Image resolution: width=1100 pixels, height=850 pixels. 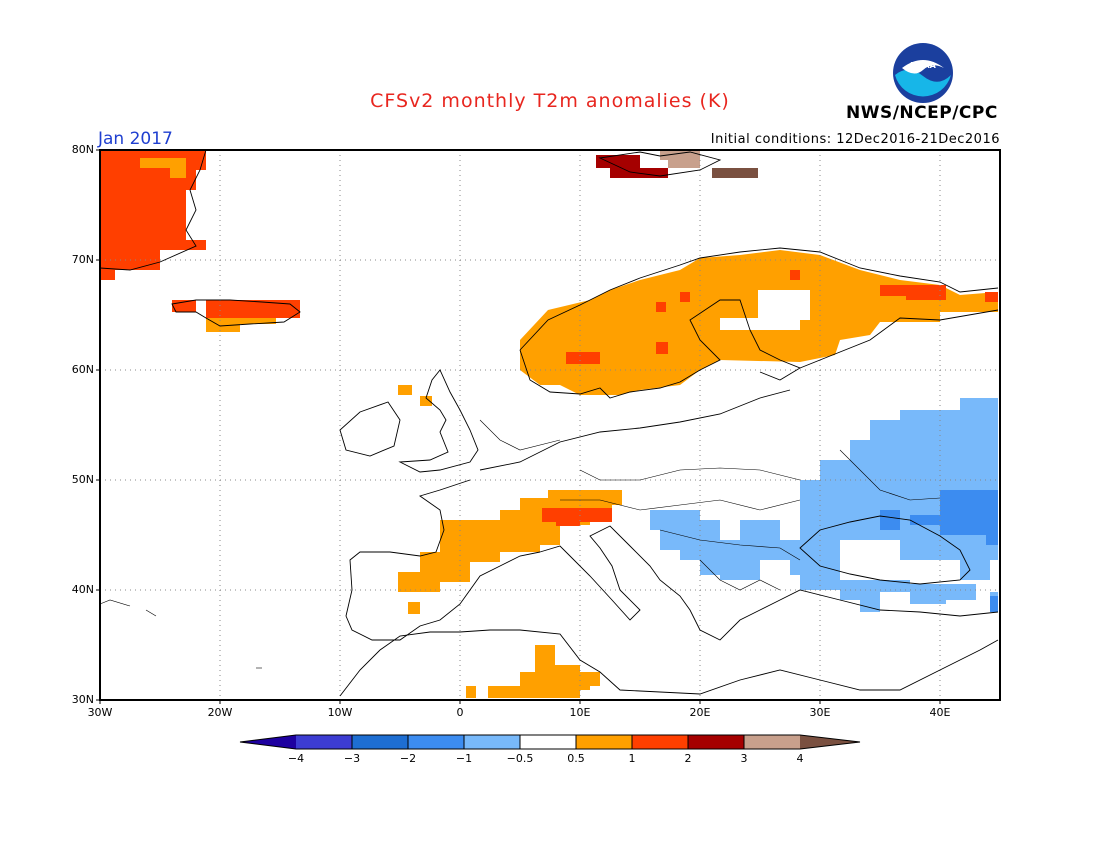 What do you see at coordinates (82, 589) in the screenshot?
I see `lat-label-40n: 40N` at bounding box center [82, 589].